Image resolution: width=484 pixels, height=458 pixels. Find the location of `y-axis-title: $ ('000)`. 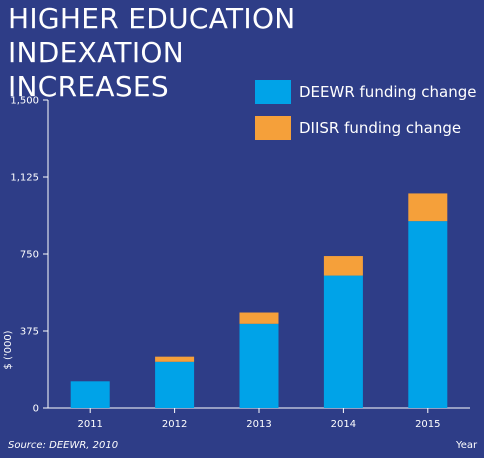

y-axis-title: $ ('000) is located at coordinates (8, 350).